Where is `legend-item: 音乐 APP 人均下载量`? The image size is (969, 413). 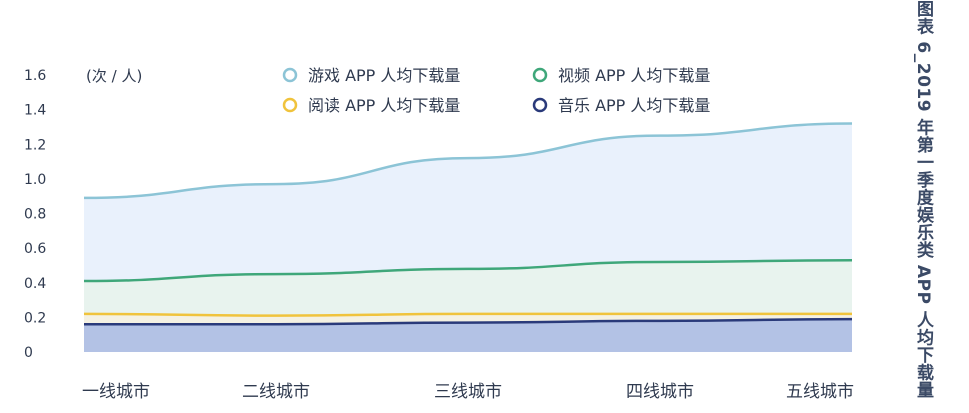
legend-item: 音乐 APP 人均下载量 is located at coordinates (621, 105).